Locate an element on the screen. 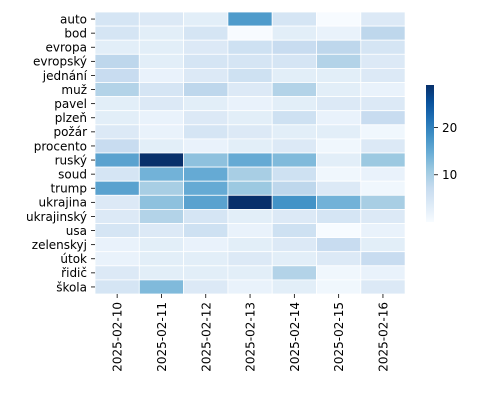  y-tick-label: procento is located at coordinates (60, 146).